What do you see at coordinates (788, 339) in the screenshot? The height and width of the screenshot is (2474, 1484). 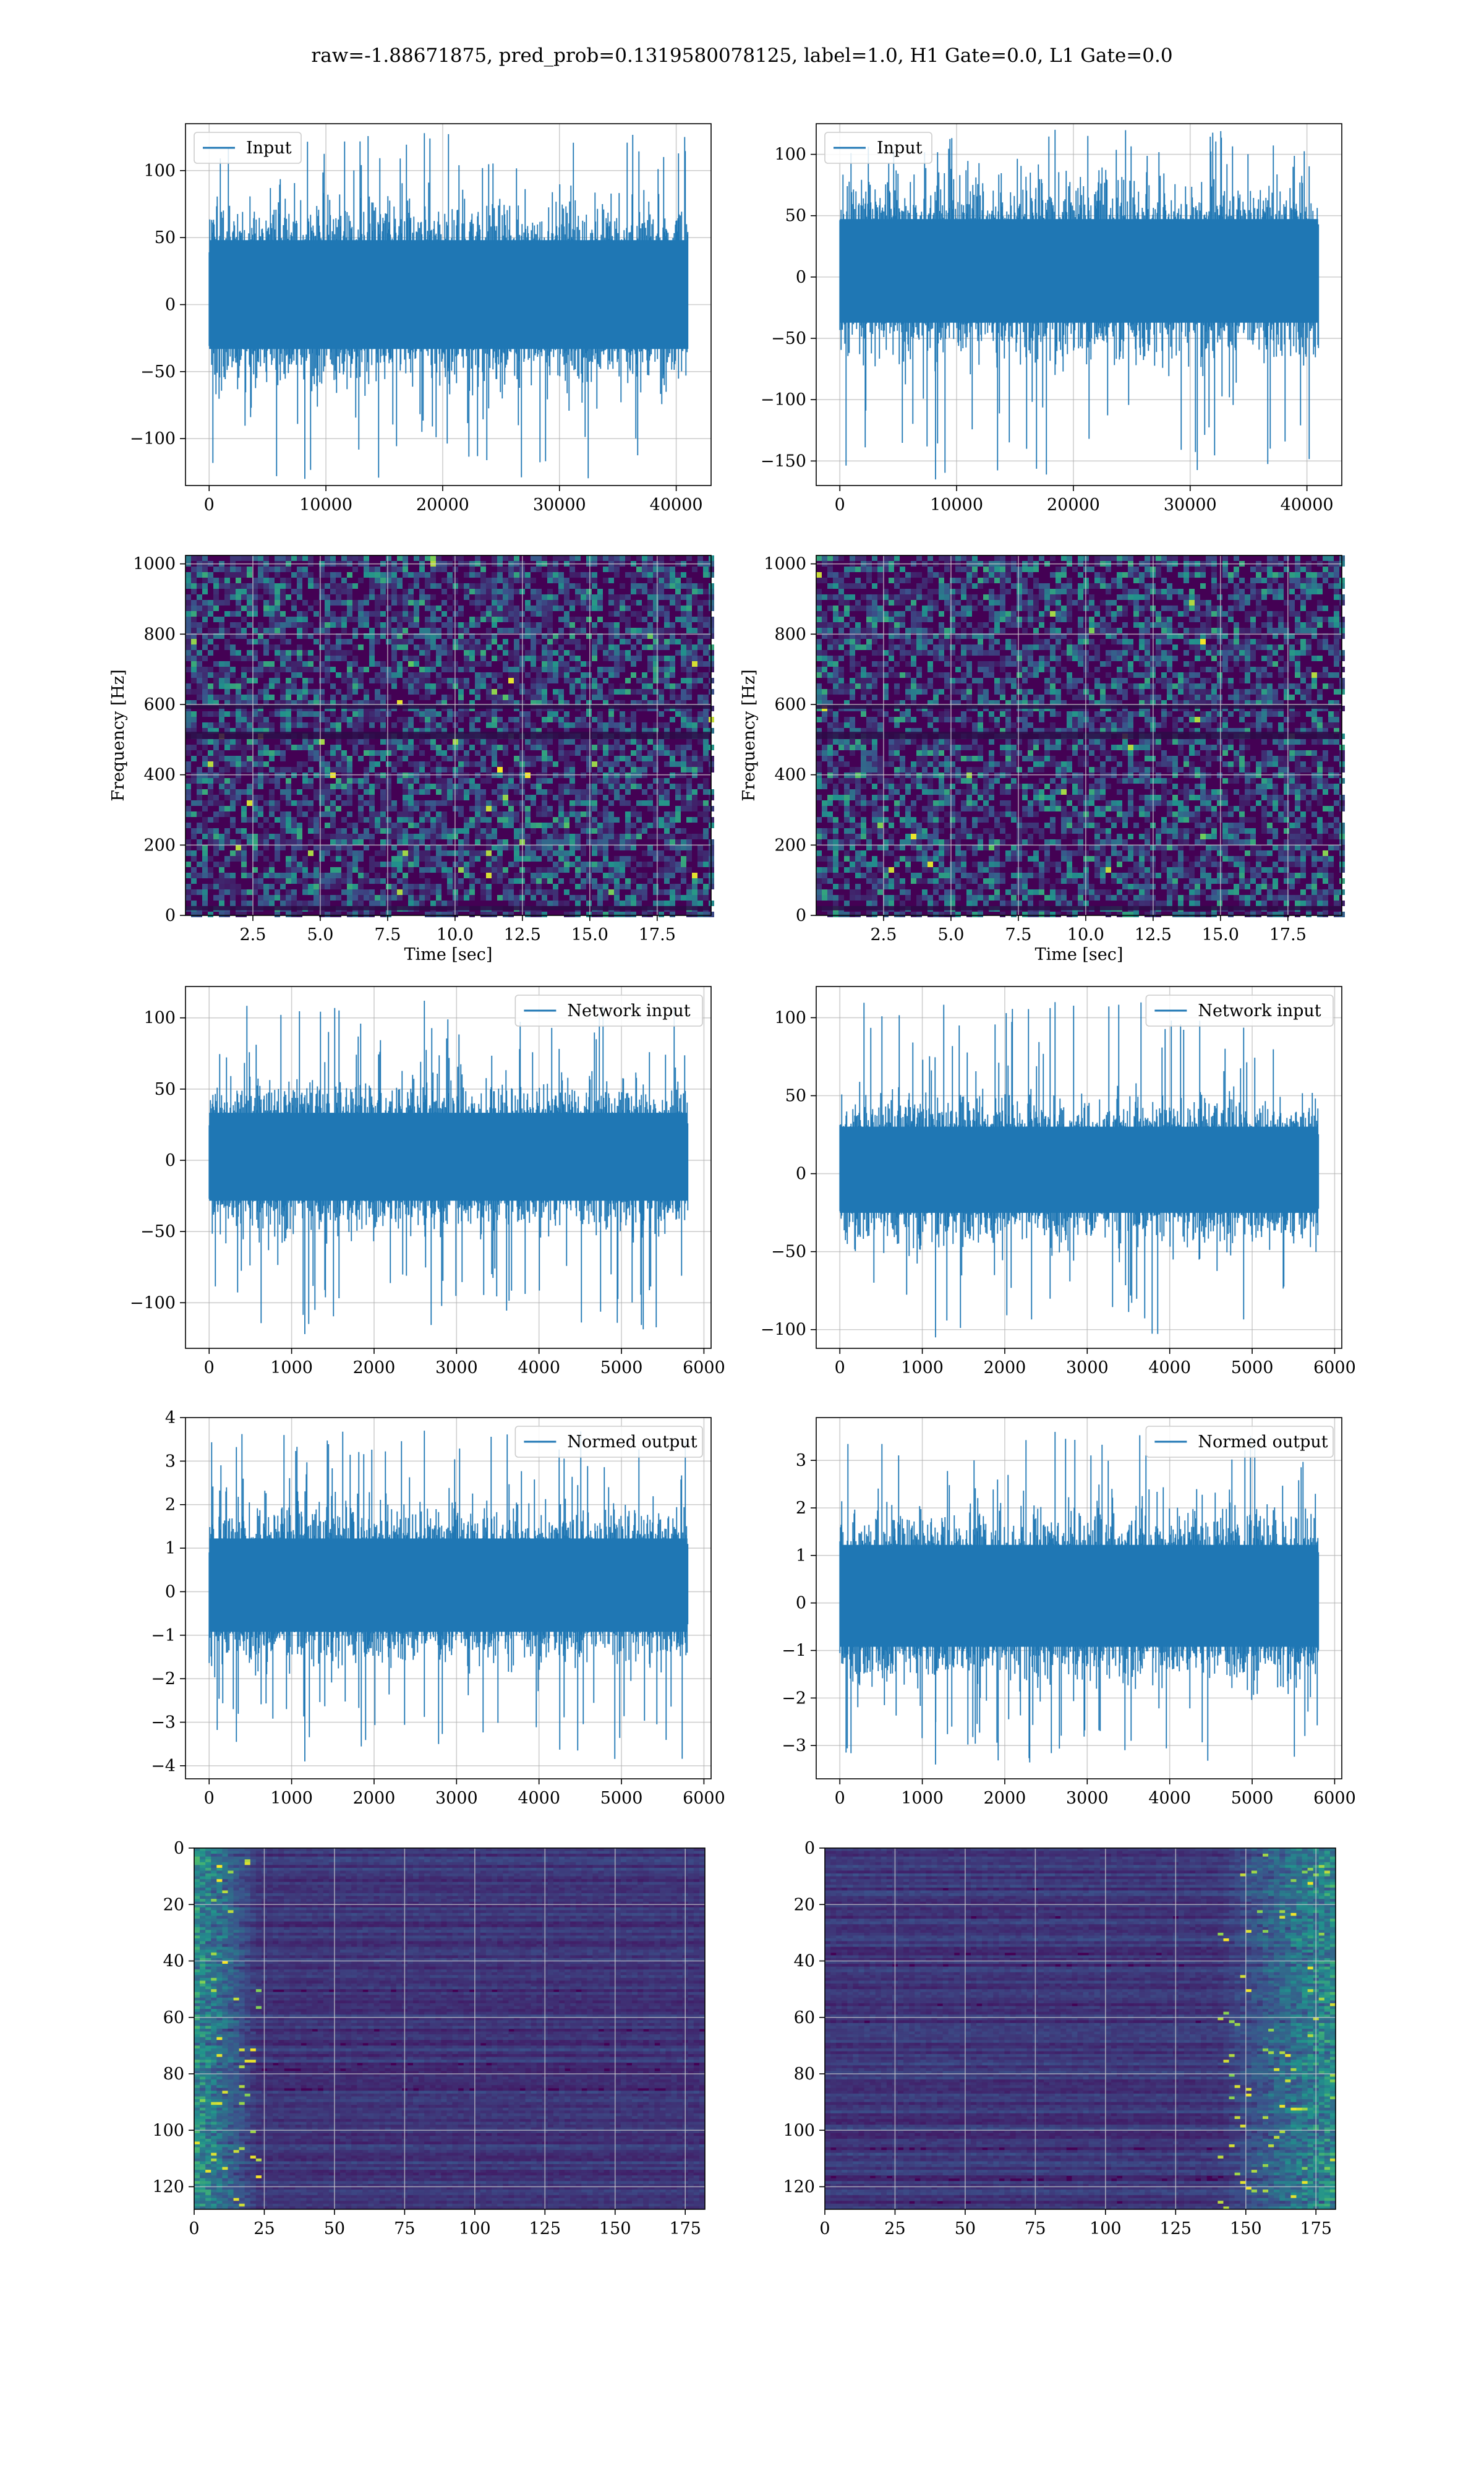 I see `l1_input-ytick-label: −50` at bounding box center [788, 339].